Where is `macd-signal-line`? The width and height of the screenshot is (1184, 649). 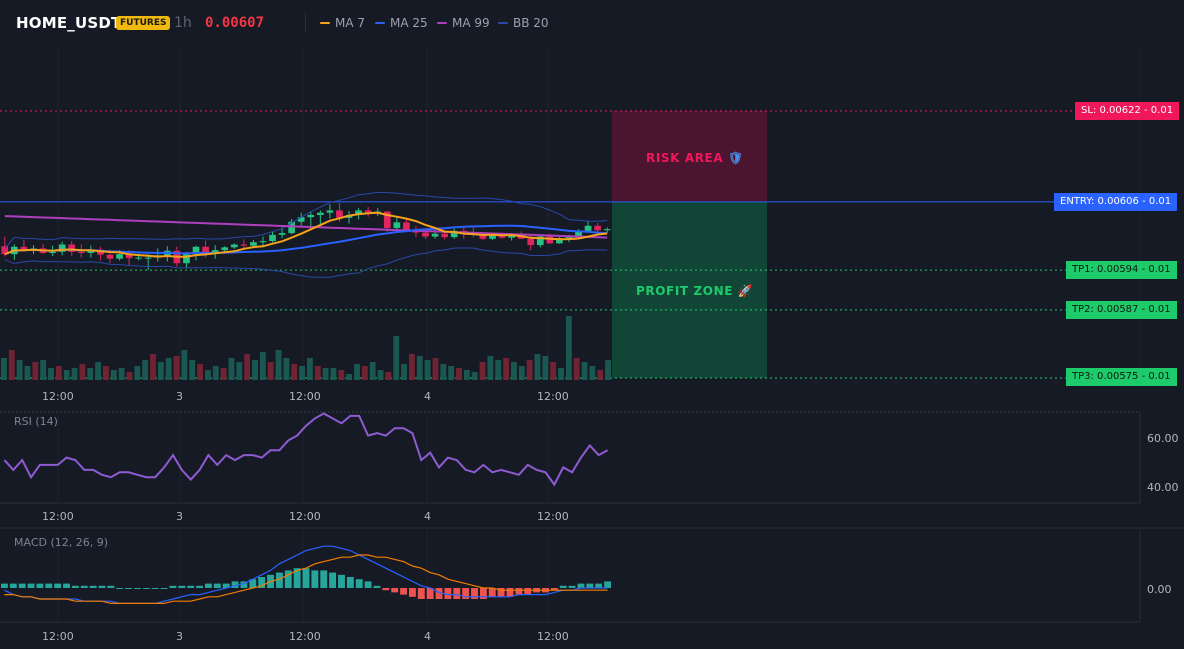
macd-signal-line is located at coordinates (306, 579).